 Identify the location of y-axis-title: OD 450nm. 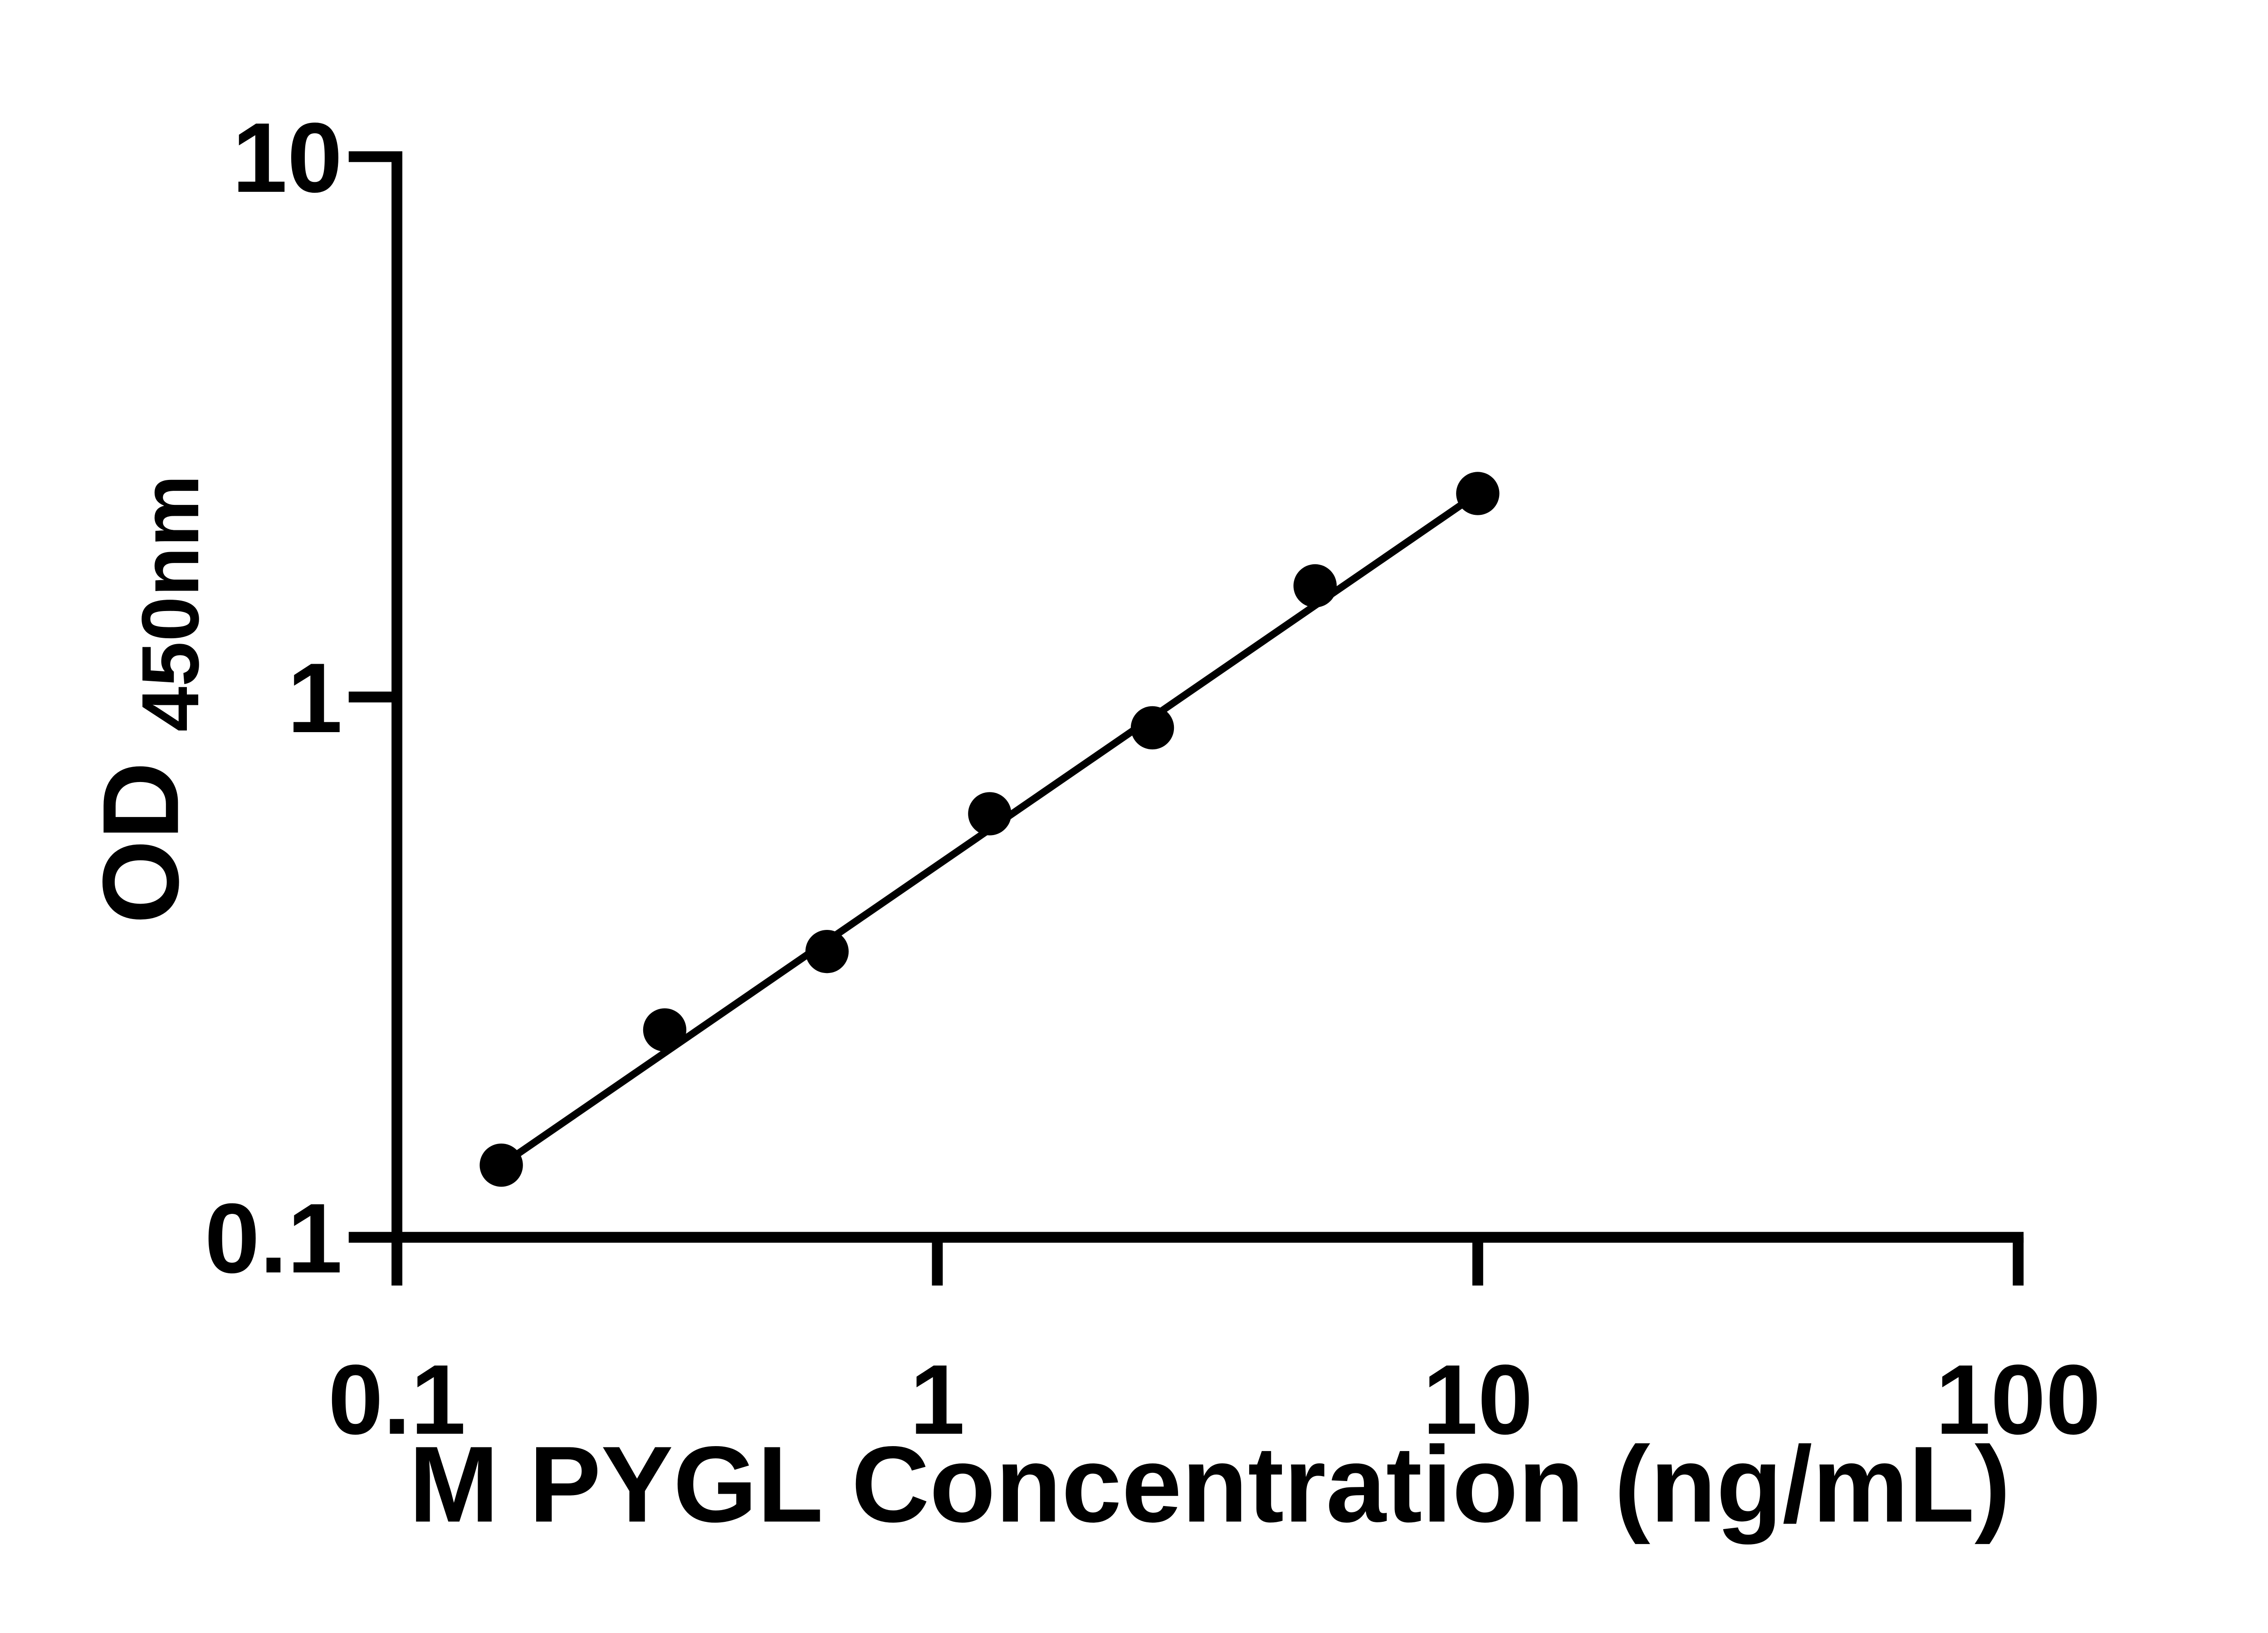
(147, 699).